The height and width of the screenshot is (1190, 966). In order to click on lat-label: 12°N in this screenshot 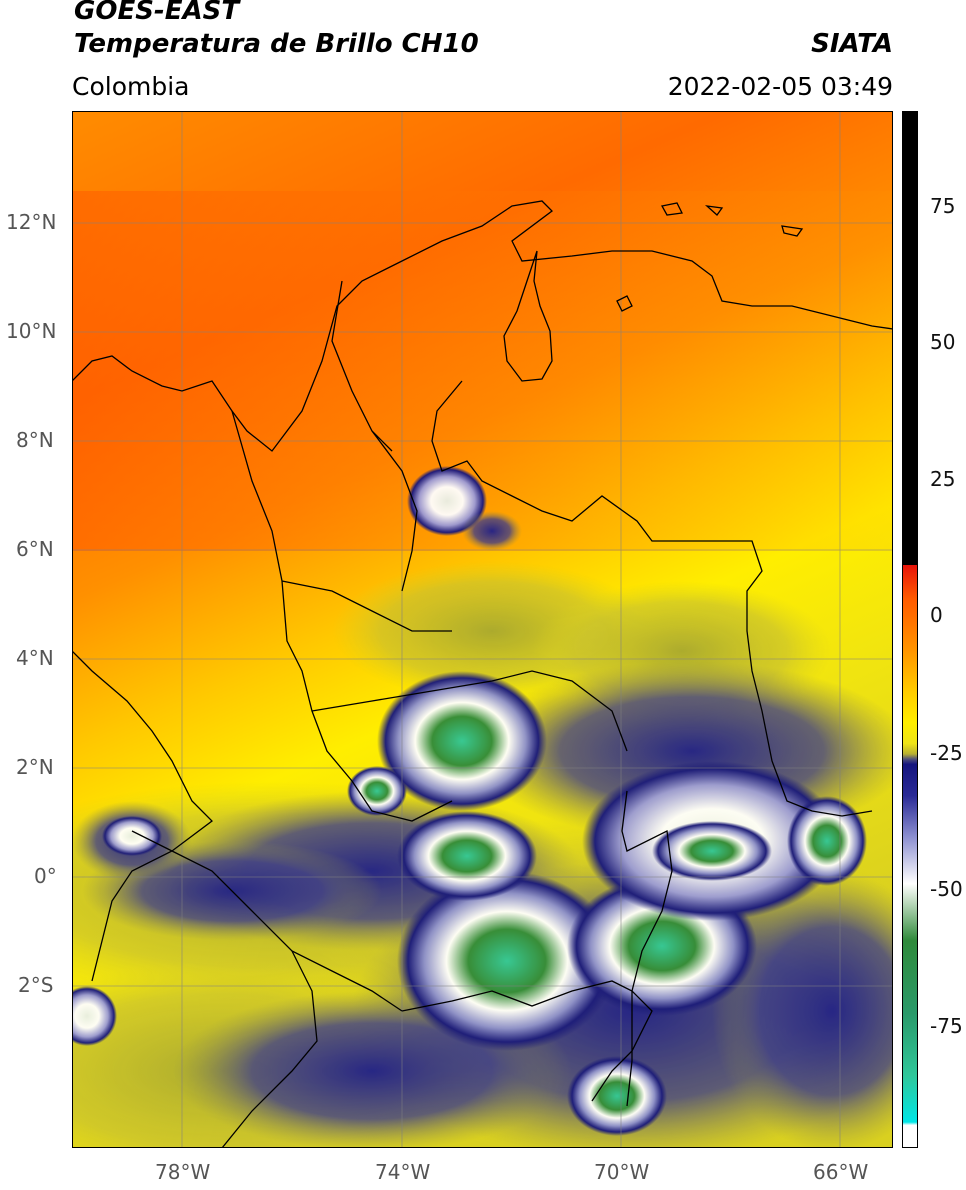, I will do `click(31, 222)`.